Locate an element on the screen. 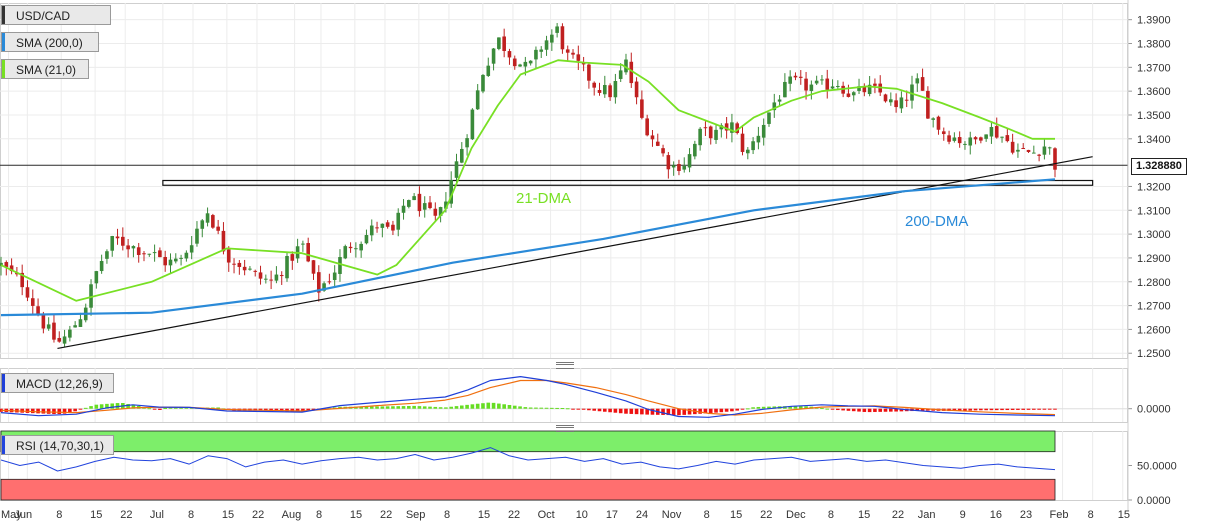 The width and height of the screenshot is (1207, 526). macd-y-tick-label: 0.0000 is located at coordinates (1154, 410).